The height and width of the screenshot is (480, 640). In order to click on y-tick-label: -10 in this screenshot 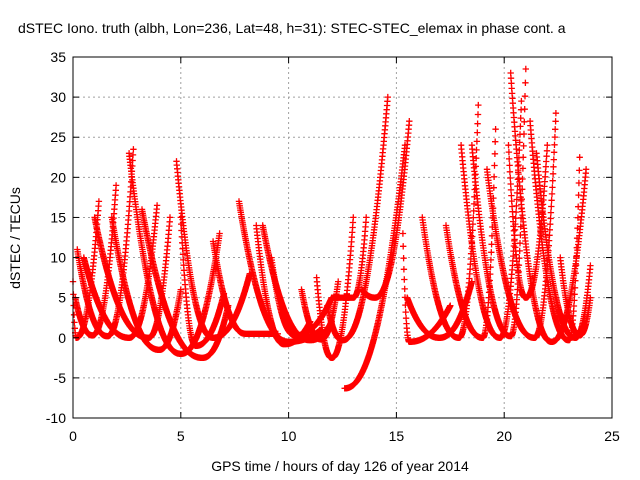, I will do `click(56, 418)`.